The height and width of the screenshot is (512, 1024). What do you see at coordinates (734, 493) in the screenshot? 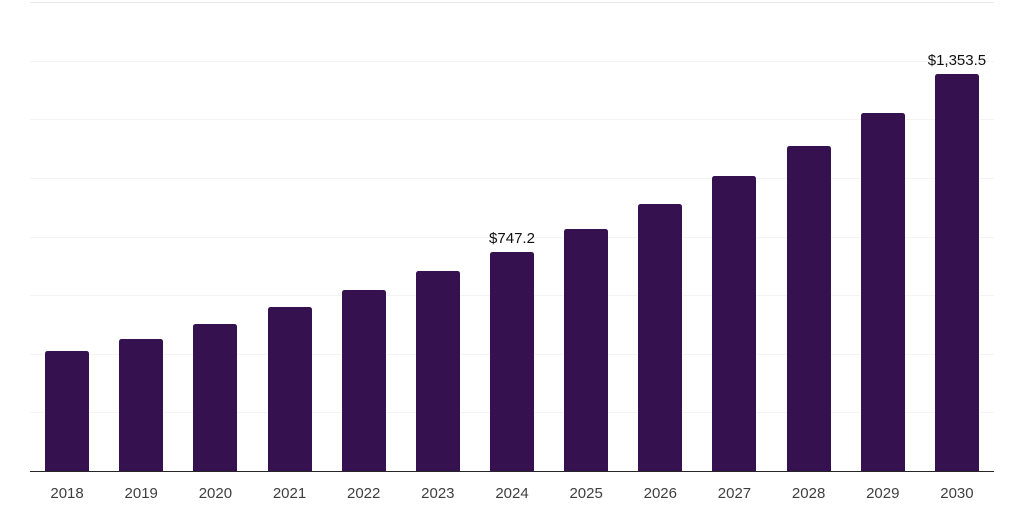
I see `x-tick-label-2027: 2027` at bounding box center [734, 493].